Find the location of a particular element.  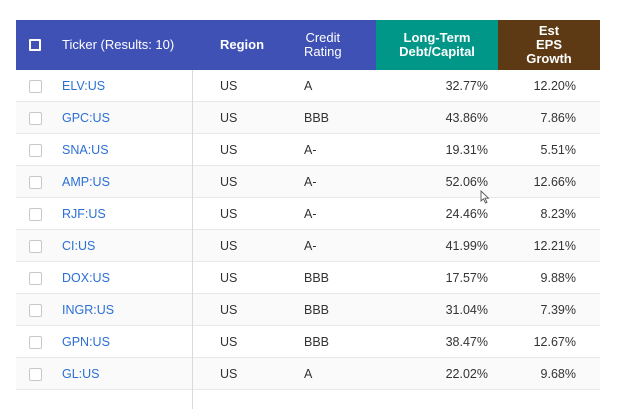

column-header-debt-line2: Debt/Capital is located at coordinates (437, 51).